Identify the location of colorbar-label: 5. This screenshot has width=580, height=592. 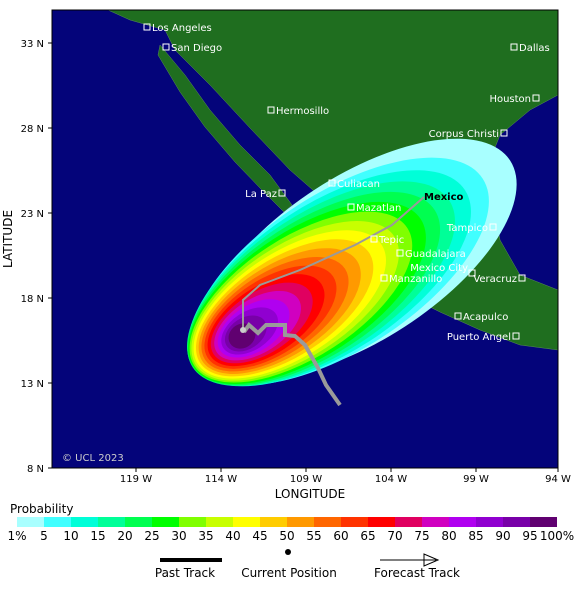
(44, 536).